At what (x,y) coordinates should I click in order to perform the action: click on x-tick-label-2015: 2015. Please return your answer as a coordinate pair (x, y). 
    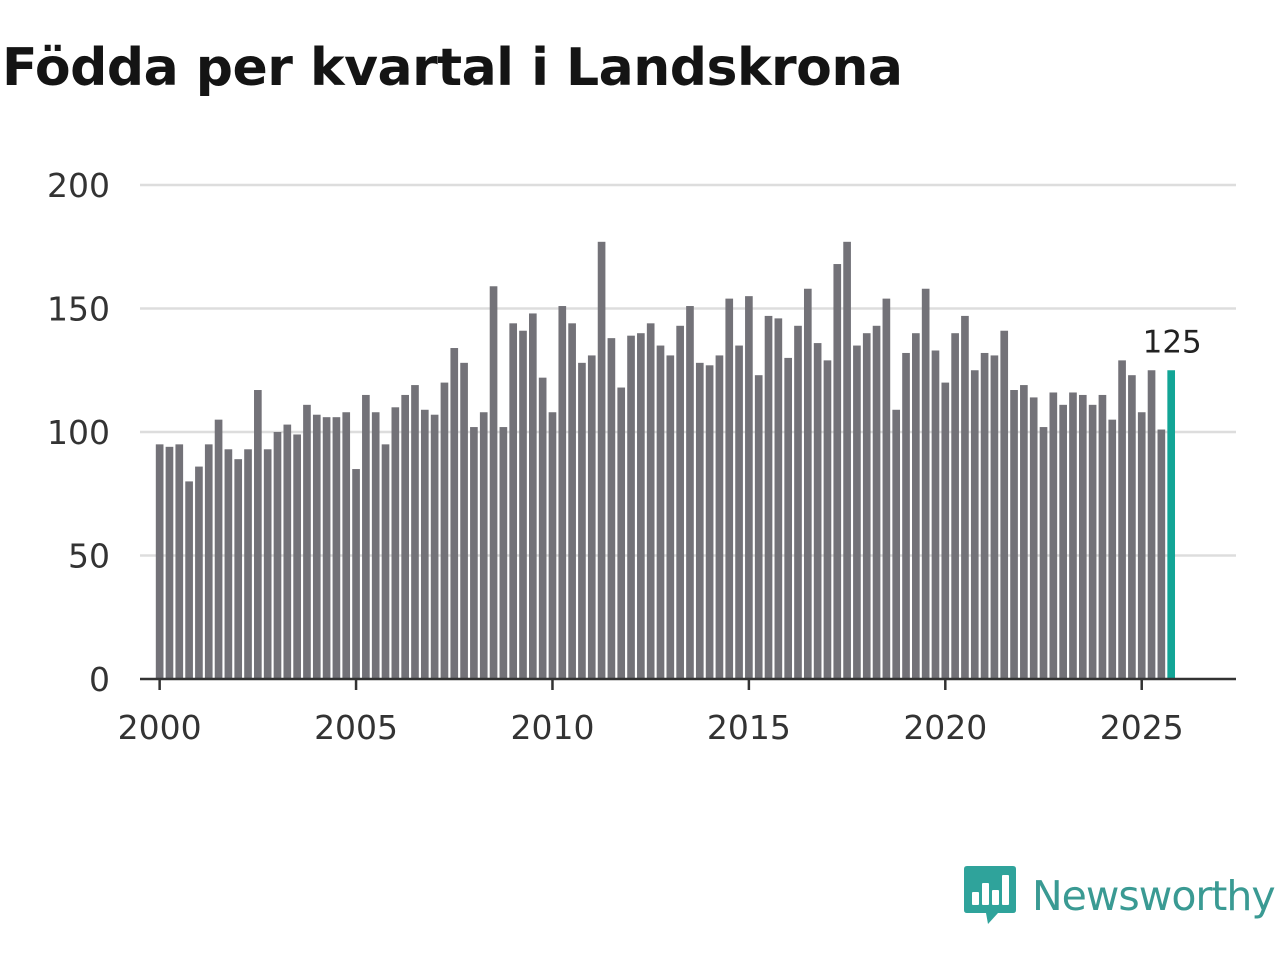
    Looking at the image, I should click on (749, 727).